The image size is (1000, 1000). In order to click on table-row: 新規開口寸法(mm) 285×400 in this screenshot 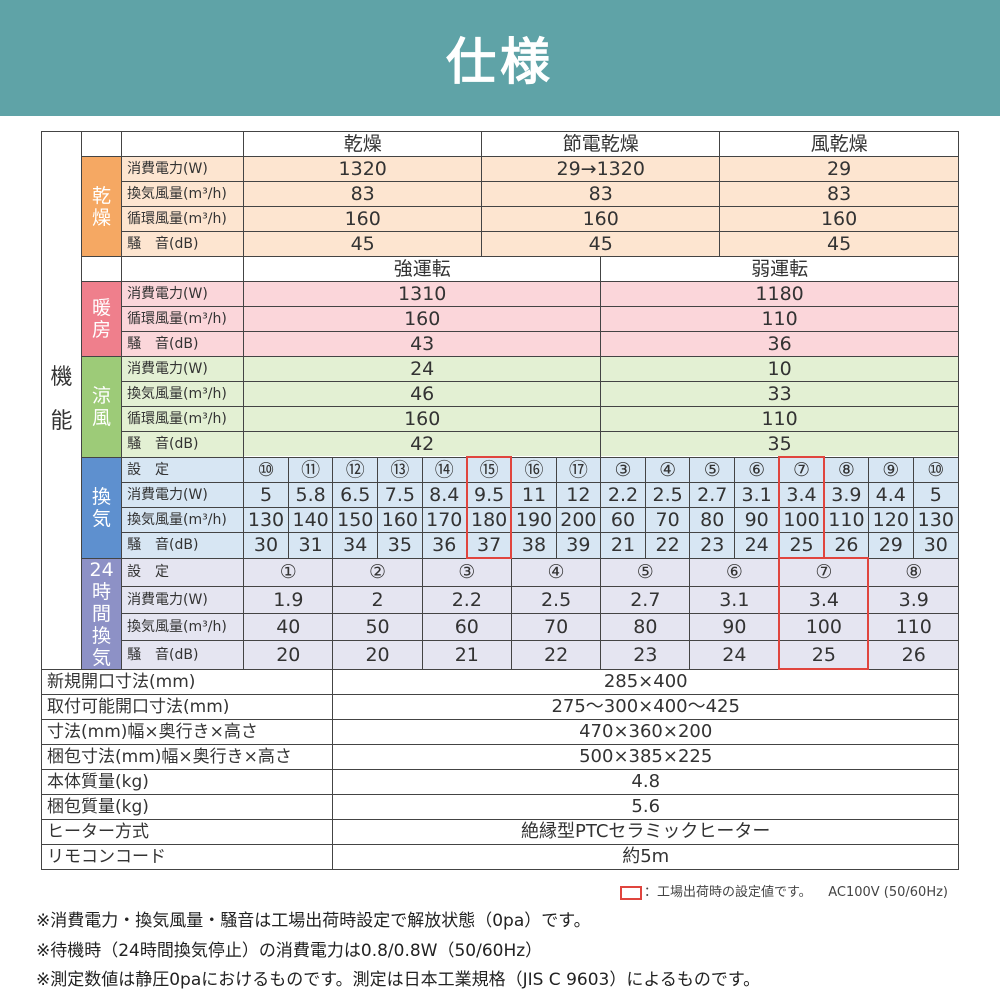, I will do `click(499, 681)`.